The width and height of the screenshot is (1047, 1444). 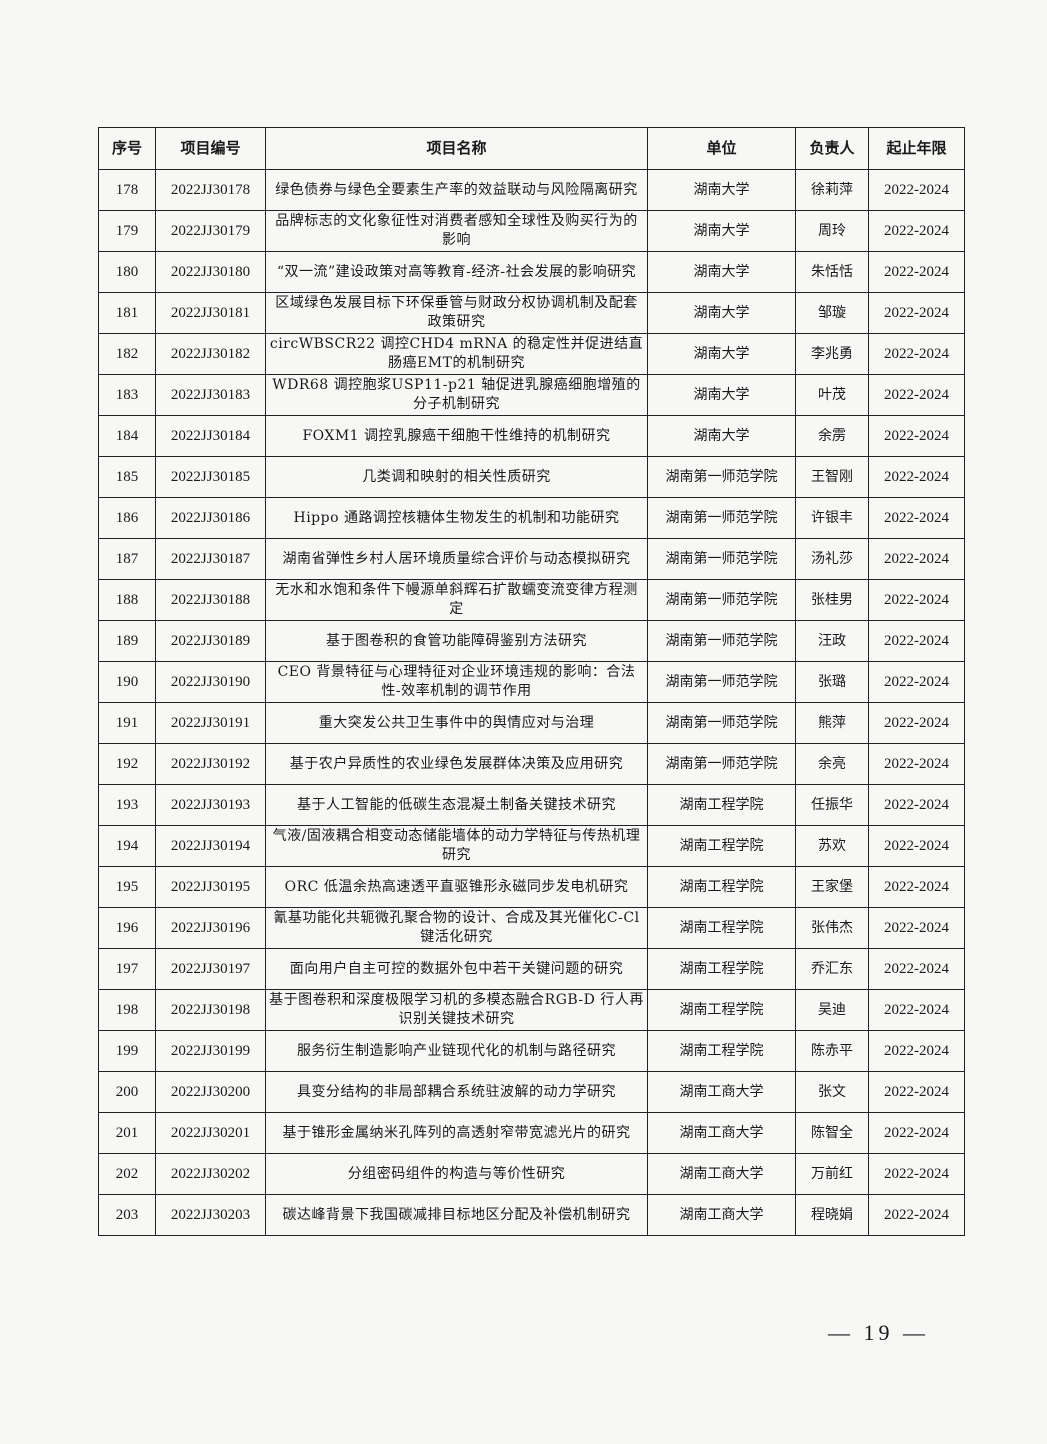 What do you see at coordinates (456, 477) in the screenshot?
I see `cell-project-name: 几类调和映射的相关性质研究` at bounding box center [456, 477].